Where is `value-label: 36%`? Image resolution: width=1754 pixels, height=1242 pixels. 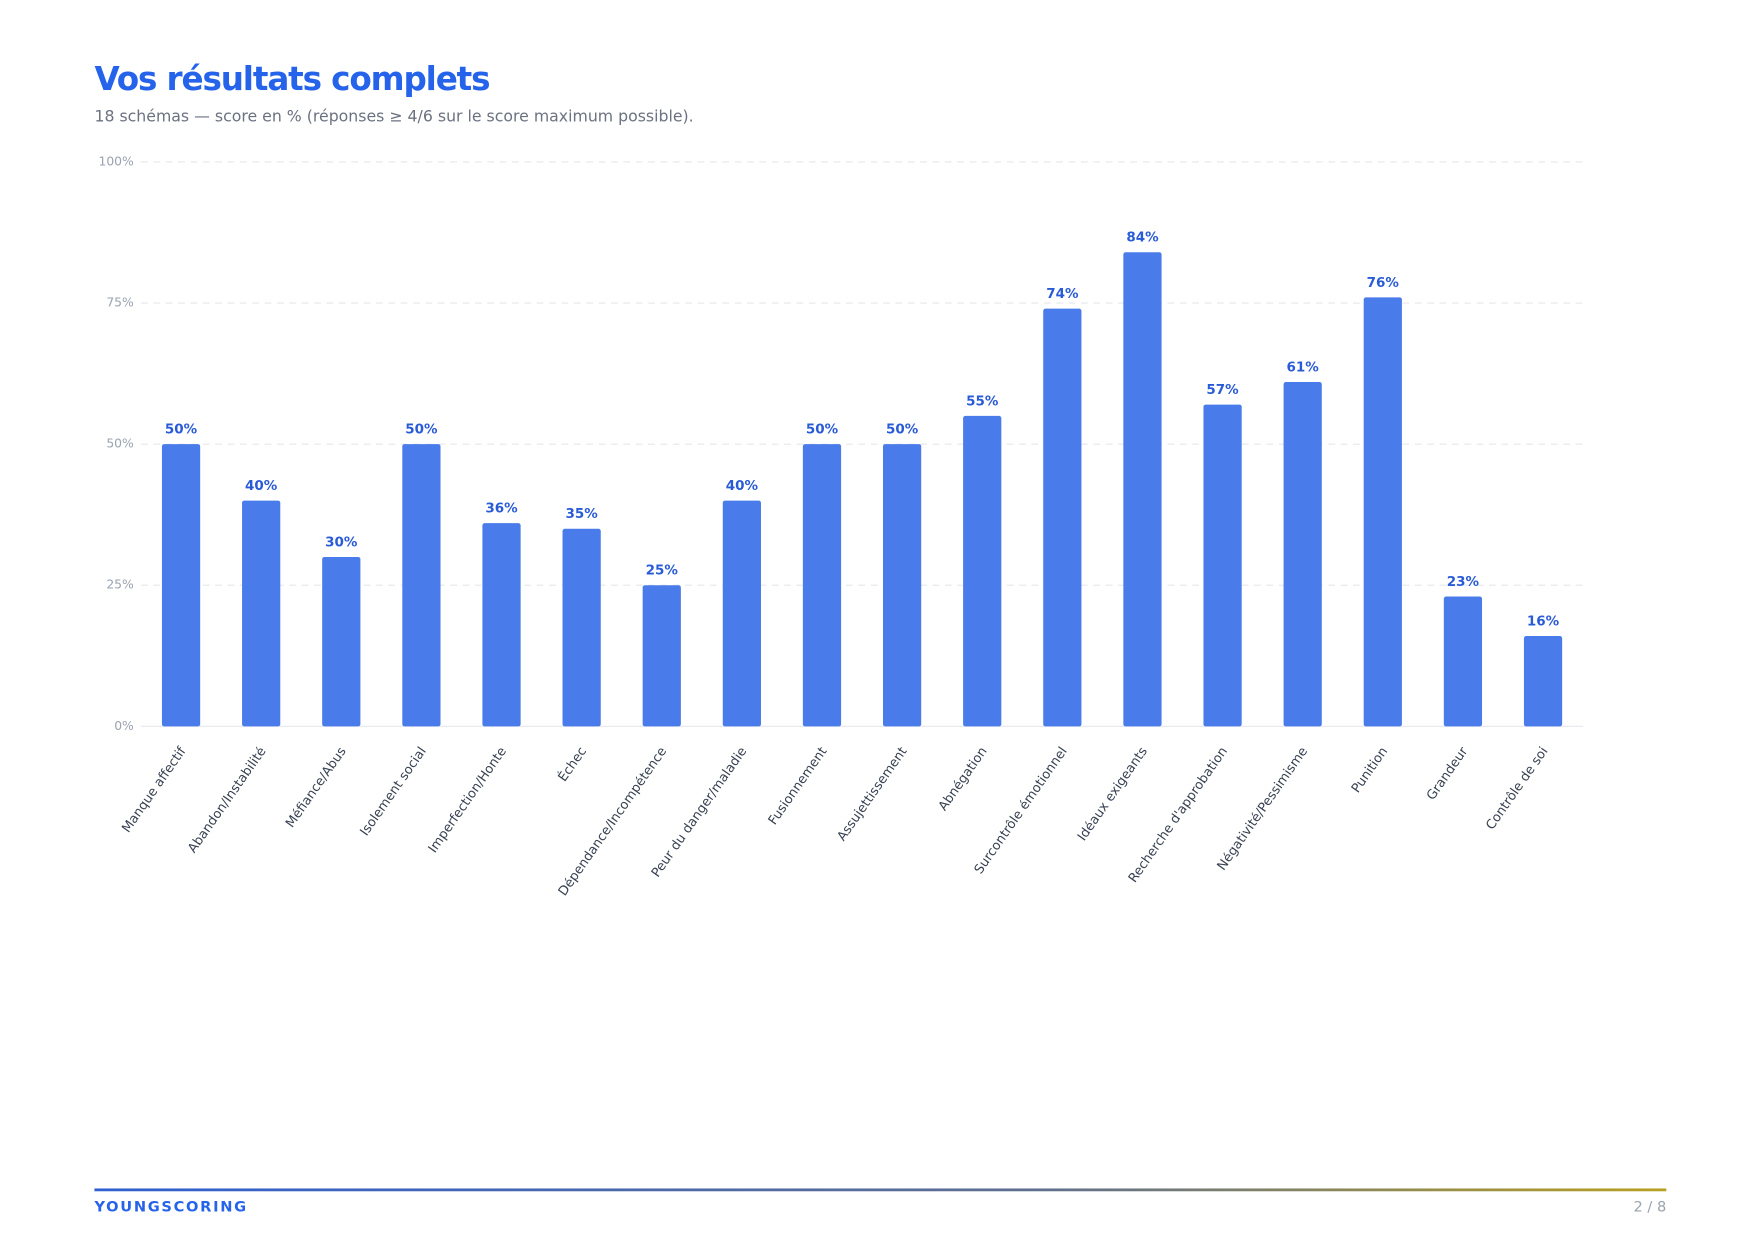 value-label: 36% is located at coordinates (501, 509).